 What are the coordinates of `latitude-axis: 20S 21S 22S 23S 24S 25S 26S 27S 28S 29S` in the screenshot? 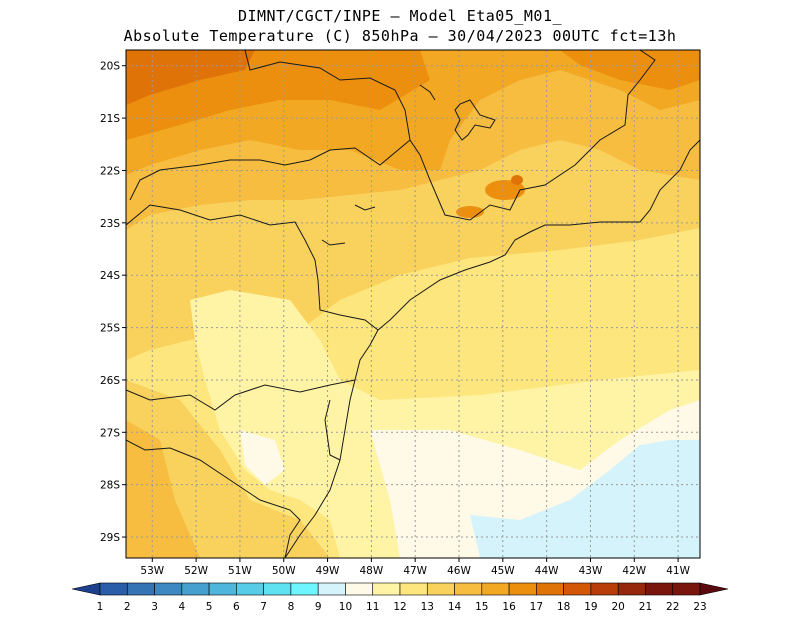 It's located at (113, 302).